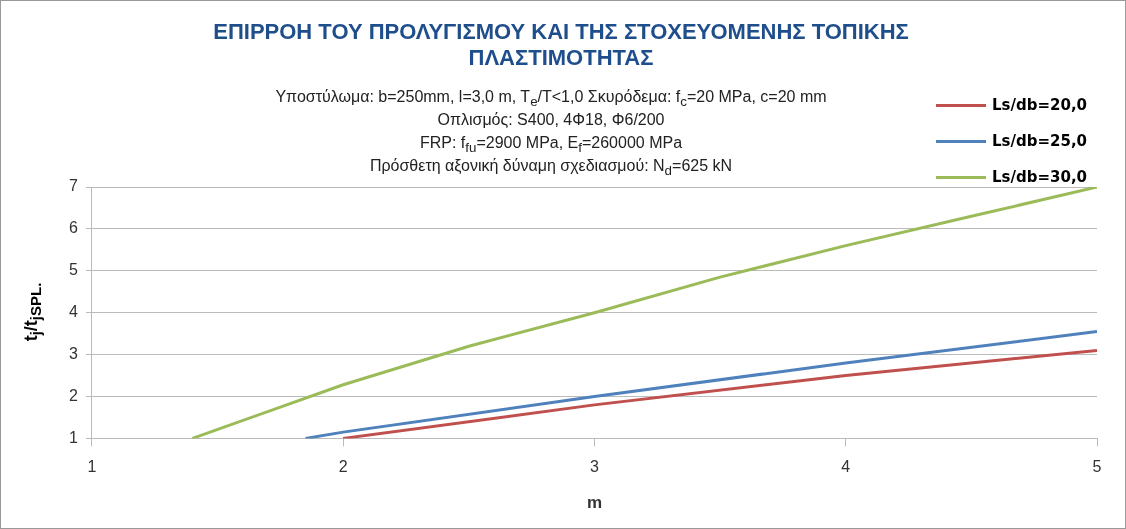 The height and width of the screenshot is (529, 1126). I want to click on x-axis-title: m, so click(594, 503).